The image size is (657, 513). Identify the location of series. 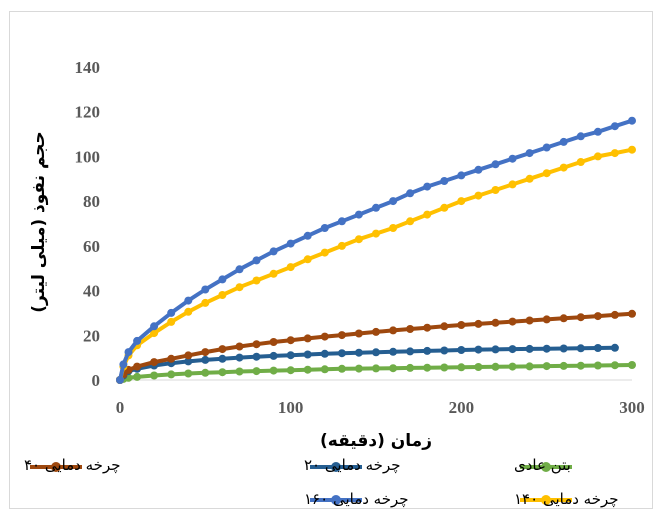
(376, 346).